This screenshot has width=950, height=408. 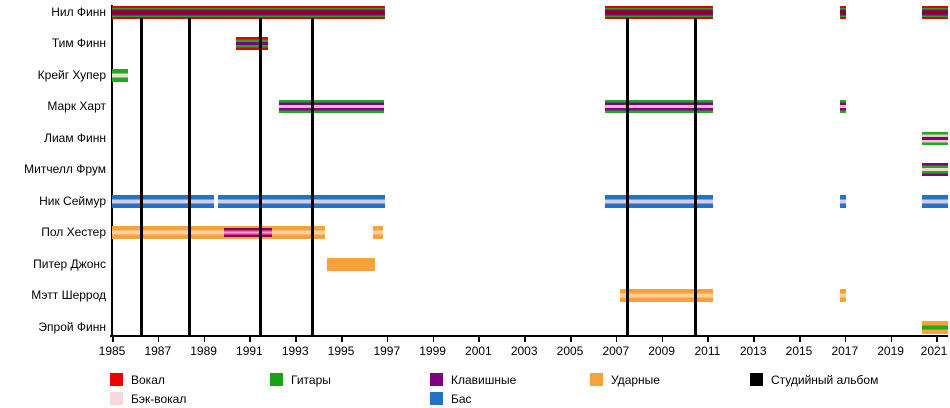 What do you see at coordinates (248, 232) in the screenshot?
I see `member-bar-overlay` at bounding box center [248, 232].